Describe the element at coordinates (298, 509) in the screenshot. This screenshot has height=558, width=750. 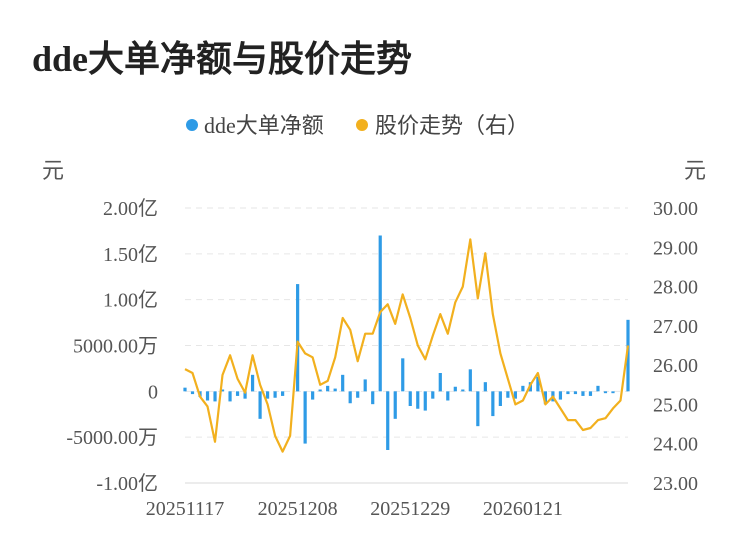
I see `x-tick-label: 20251208` at that location.